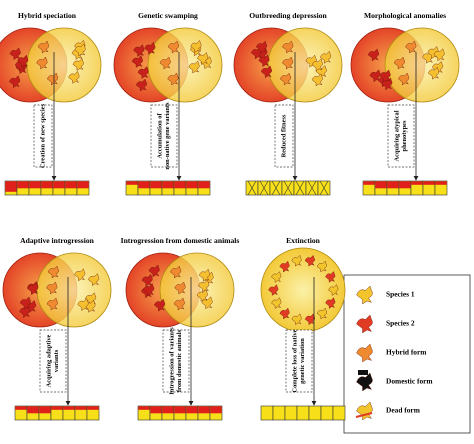 Image resolution: width=474 pixels, height=444 pixels. What do you see at coordinates (302, 361) in the screenshot?
I see `caption-text: genetic variation` at bounding box center [302, 361].